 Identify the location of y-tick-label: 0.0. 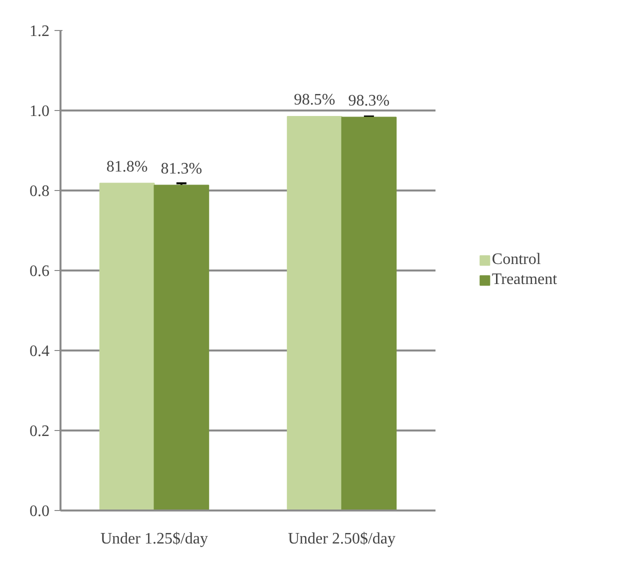
(40, 511).